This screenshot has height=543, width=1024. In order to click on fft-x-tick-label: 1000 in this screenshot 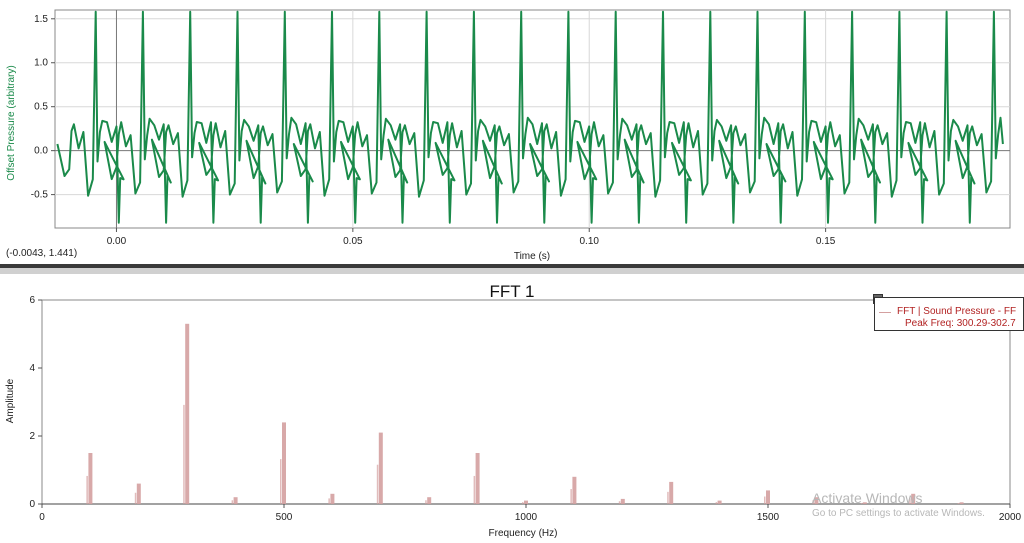, I will do `click(526, 517)`.